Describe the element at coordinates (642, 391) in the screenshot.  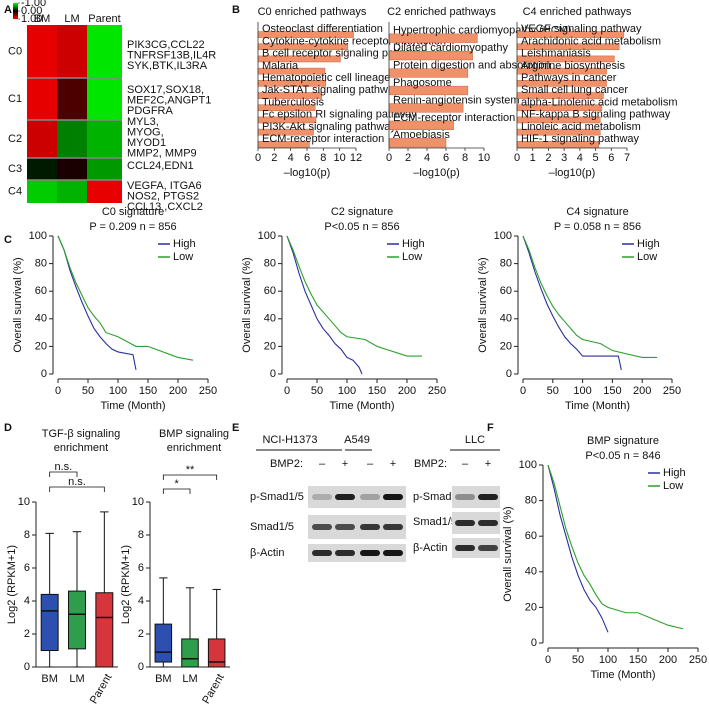
I see `x-tick-label: 200` at that location.